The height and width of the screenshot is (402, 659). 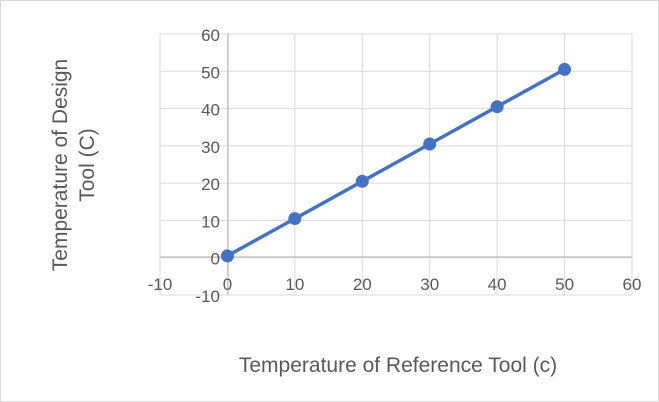 What do you see at coordinates (210, 147) in the screenshot?
I see `y-tick-label: 30` at bounding box center [210, 147].